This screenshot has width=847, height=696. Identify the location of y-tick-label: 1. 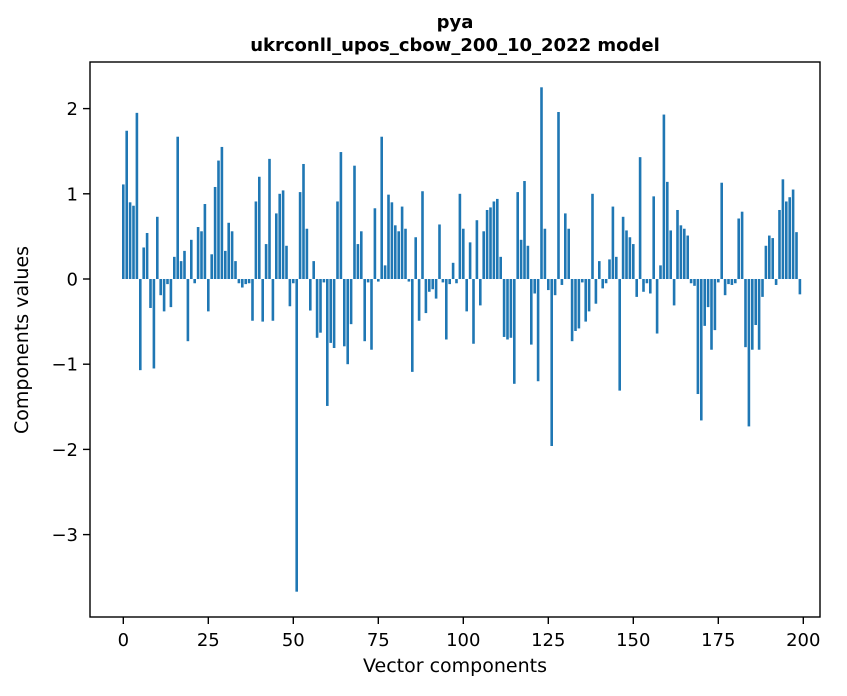
(72, 194).